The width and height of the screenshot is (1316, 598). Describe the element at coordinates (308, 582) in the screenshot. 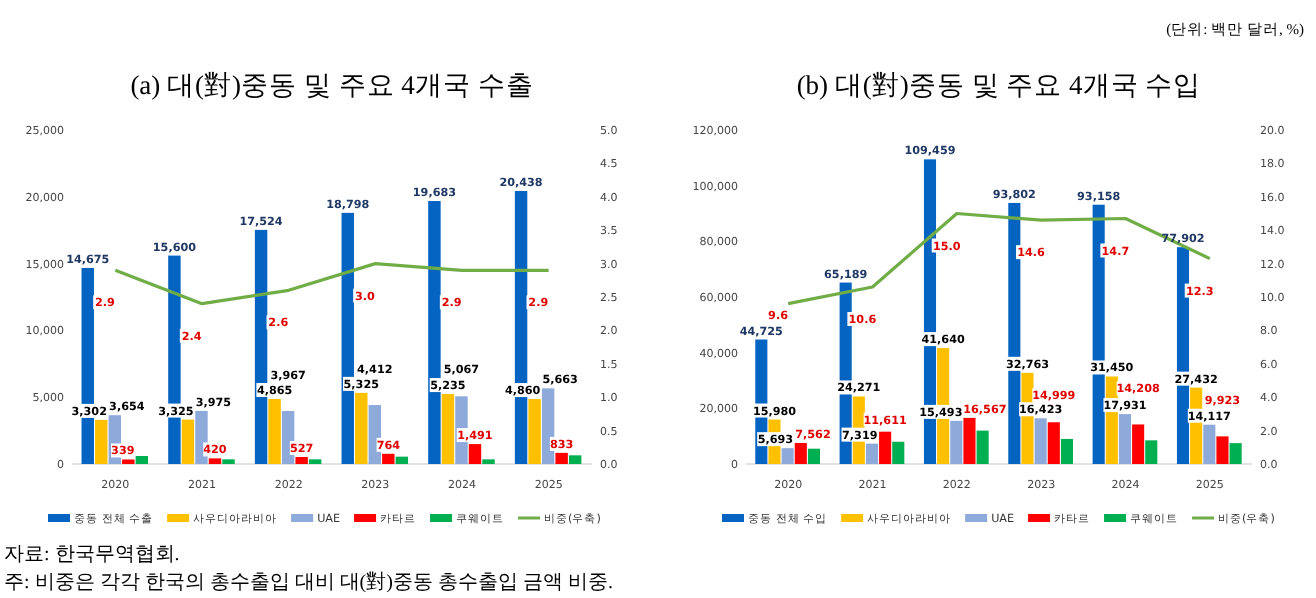

I see `text: 주: 비중은 각각 한국의 총수출입 대비 대(對)중동 총수출입 금액 비중.` at that location.